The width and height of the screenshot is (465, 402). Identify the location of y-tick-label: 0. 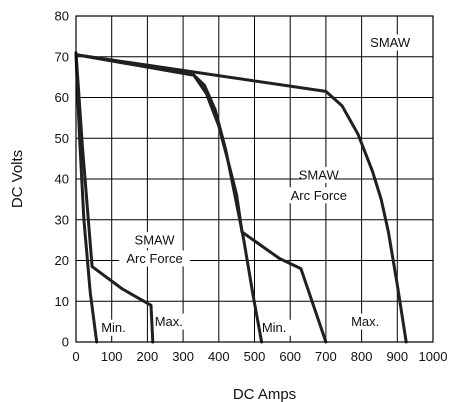
(65, 342).